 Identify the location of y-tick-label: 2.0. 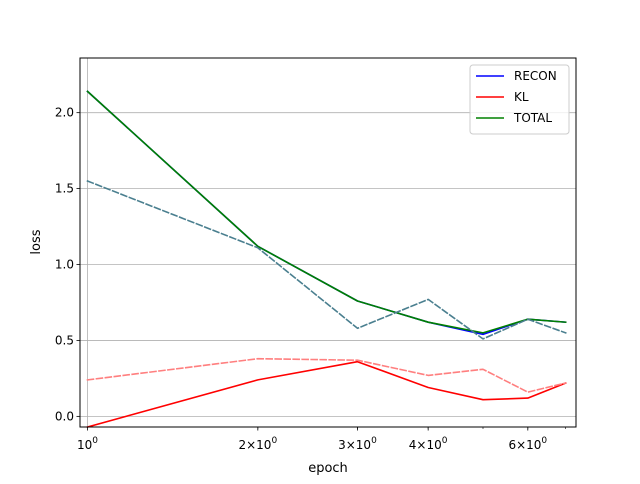
(64, 113).